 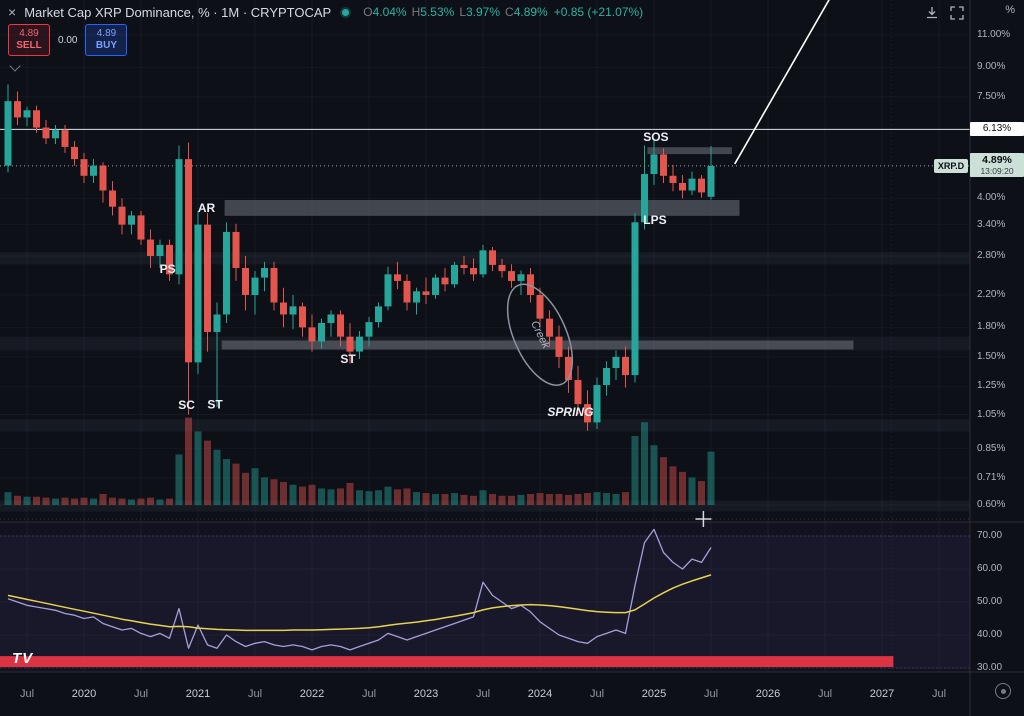 What do you see at coordinates (106, 40) in the screenshot?
I see `buy-button: 4.89 BUY` at bounding box center [106, 40].